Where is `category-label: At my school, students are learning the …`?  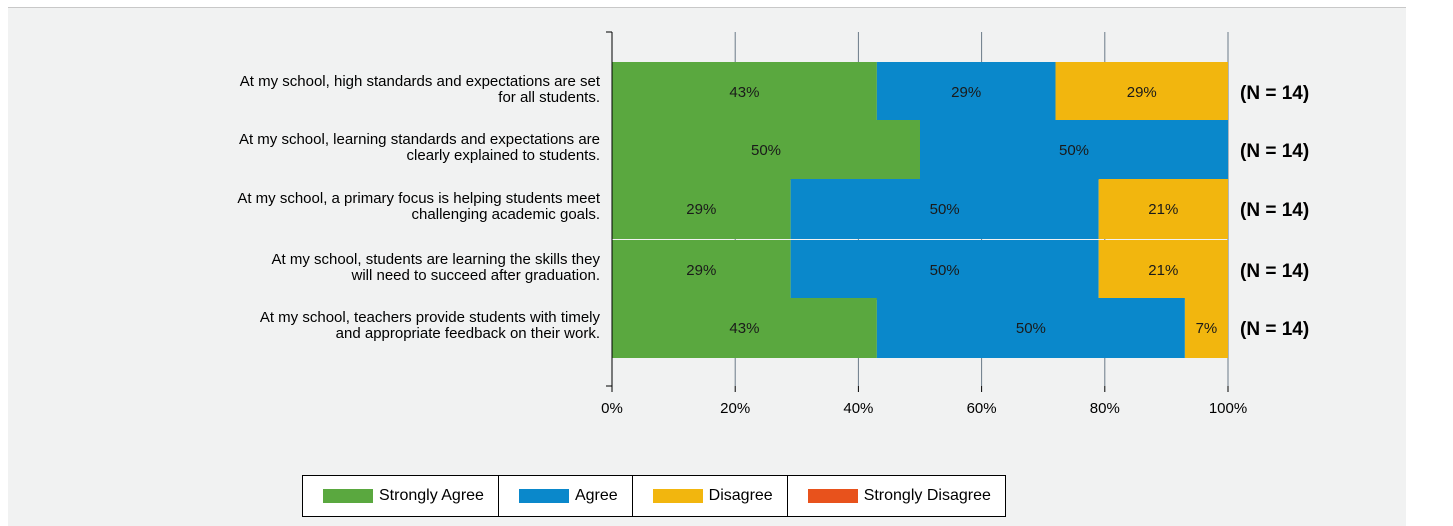
category-label: At my school, students are learning the … is located at coordinates (436, 259).